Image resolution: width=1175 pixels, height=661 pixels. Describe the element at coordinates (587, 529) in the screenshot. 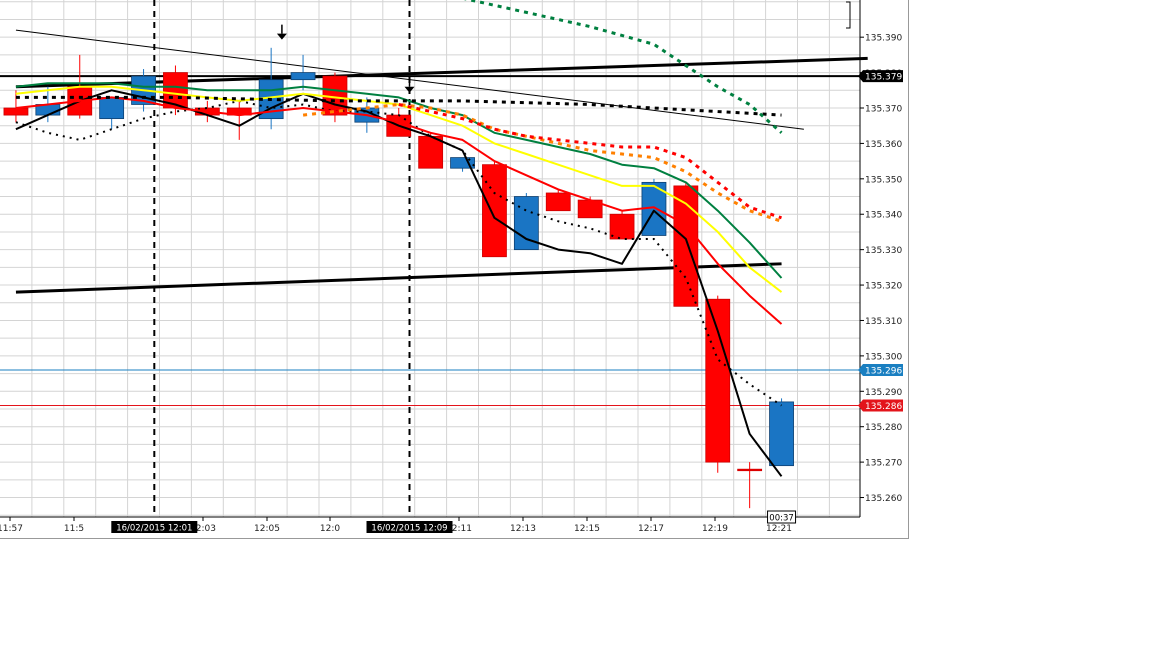

I see `time-tick-label: 12:15` at that location.